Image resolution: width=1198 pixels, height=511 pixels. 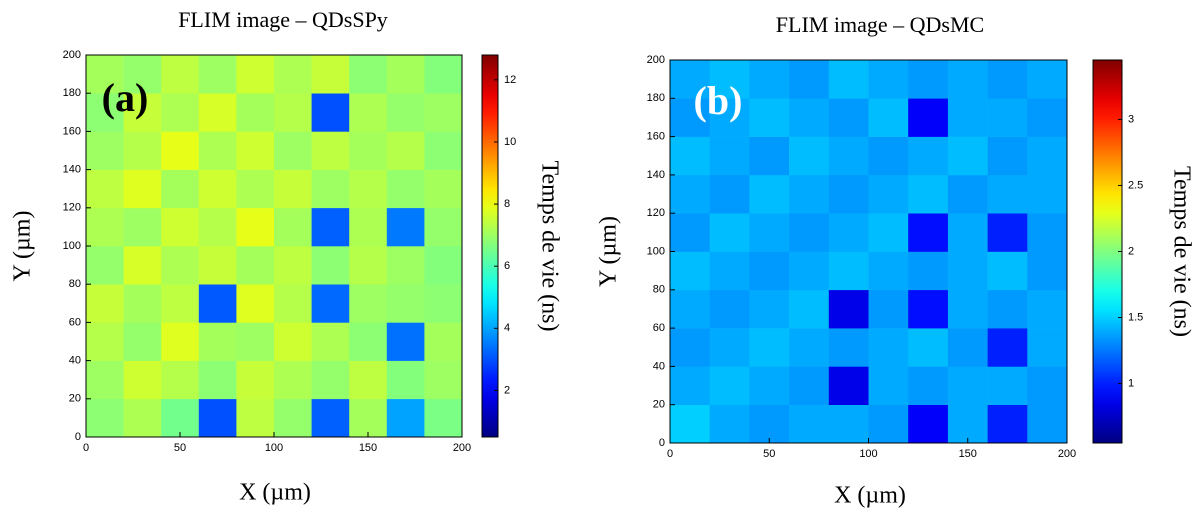 What do you see at coordinates (490, 246) in the screenshot?
I see `colorbar` at bounding box center [490, 246].